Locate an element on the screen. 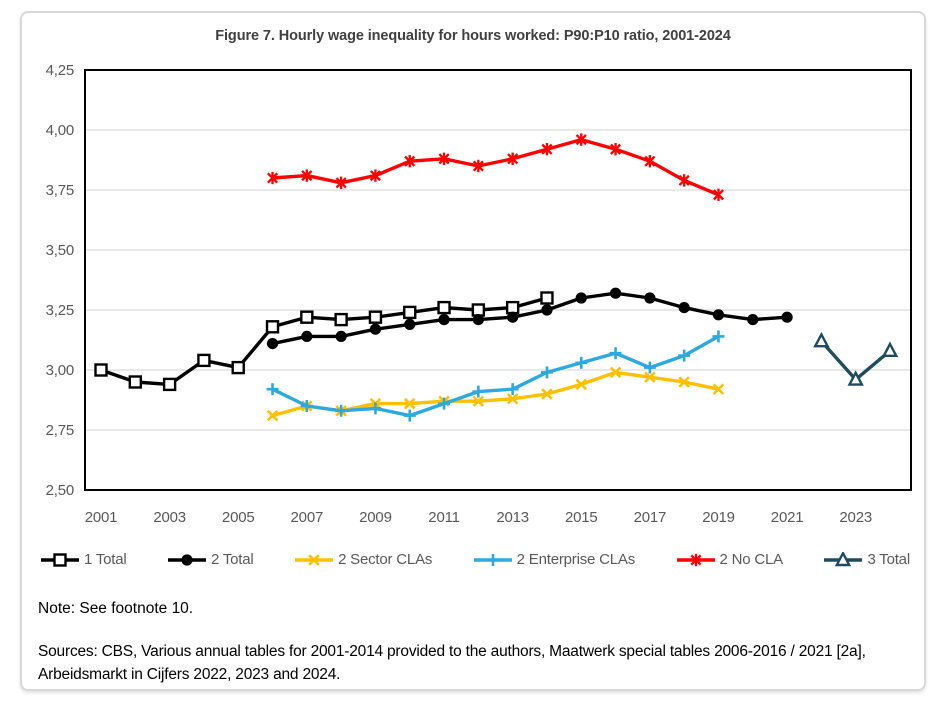 Image resolution: width=946 pixels, height=706 pixels. legend-square-open-icon is located at coordinates (60, 559).